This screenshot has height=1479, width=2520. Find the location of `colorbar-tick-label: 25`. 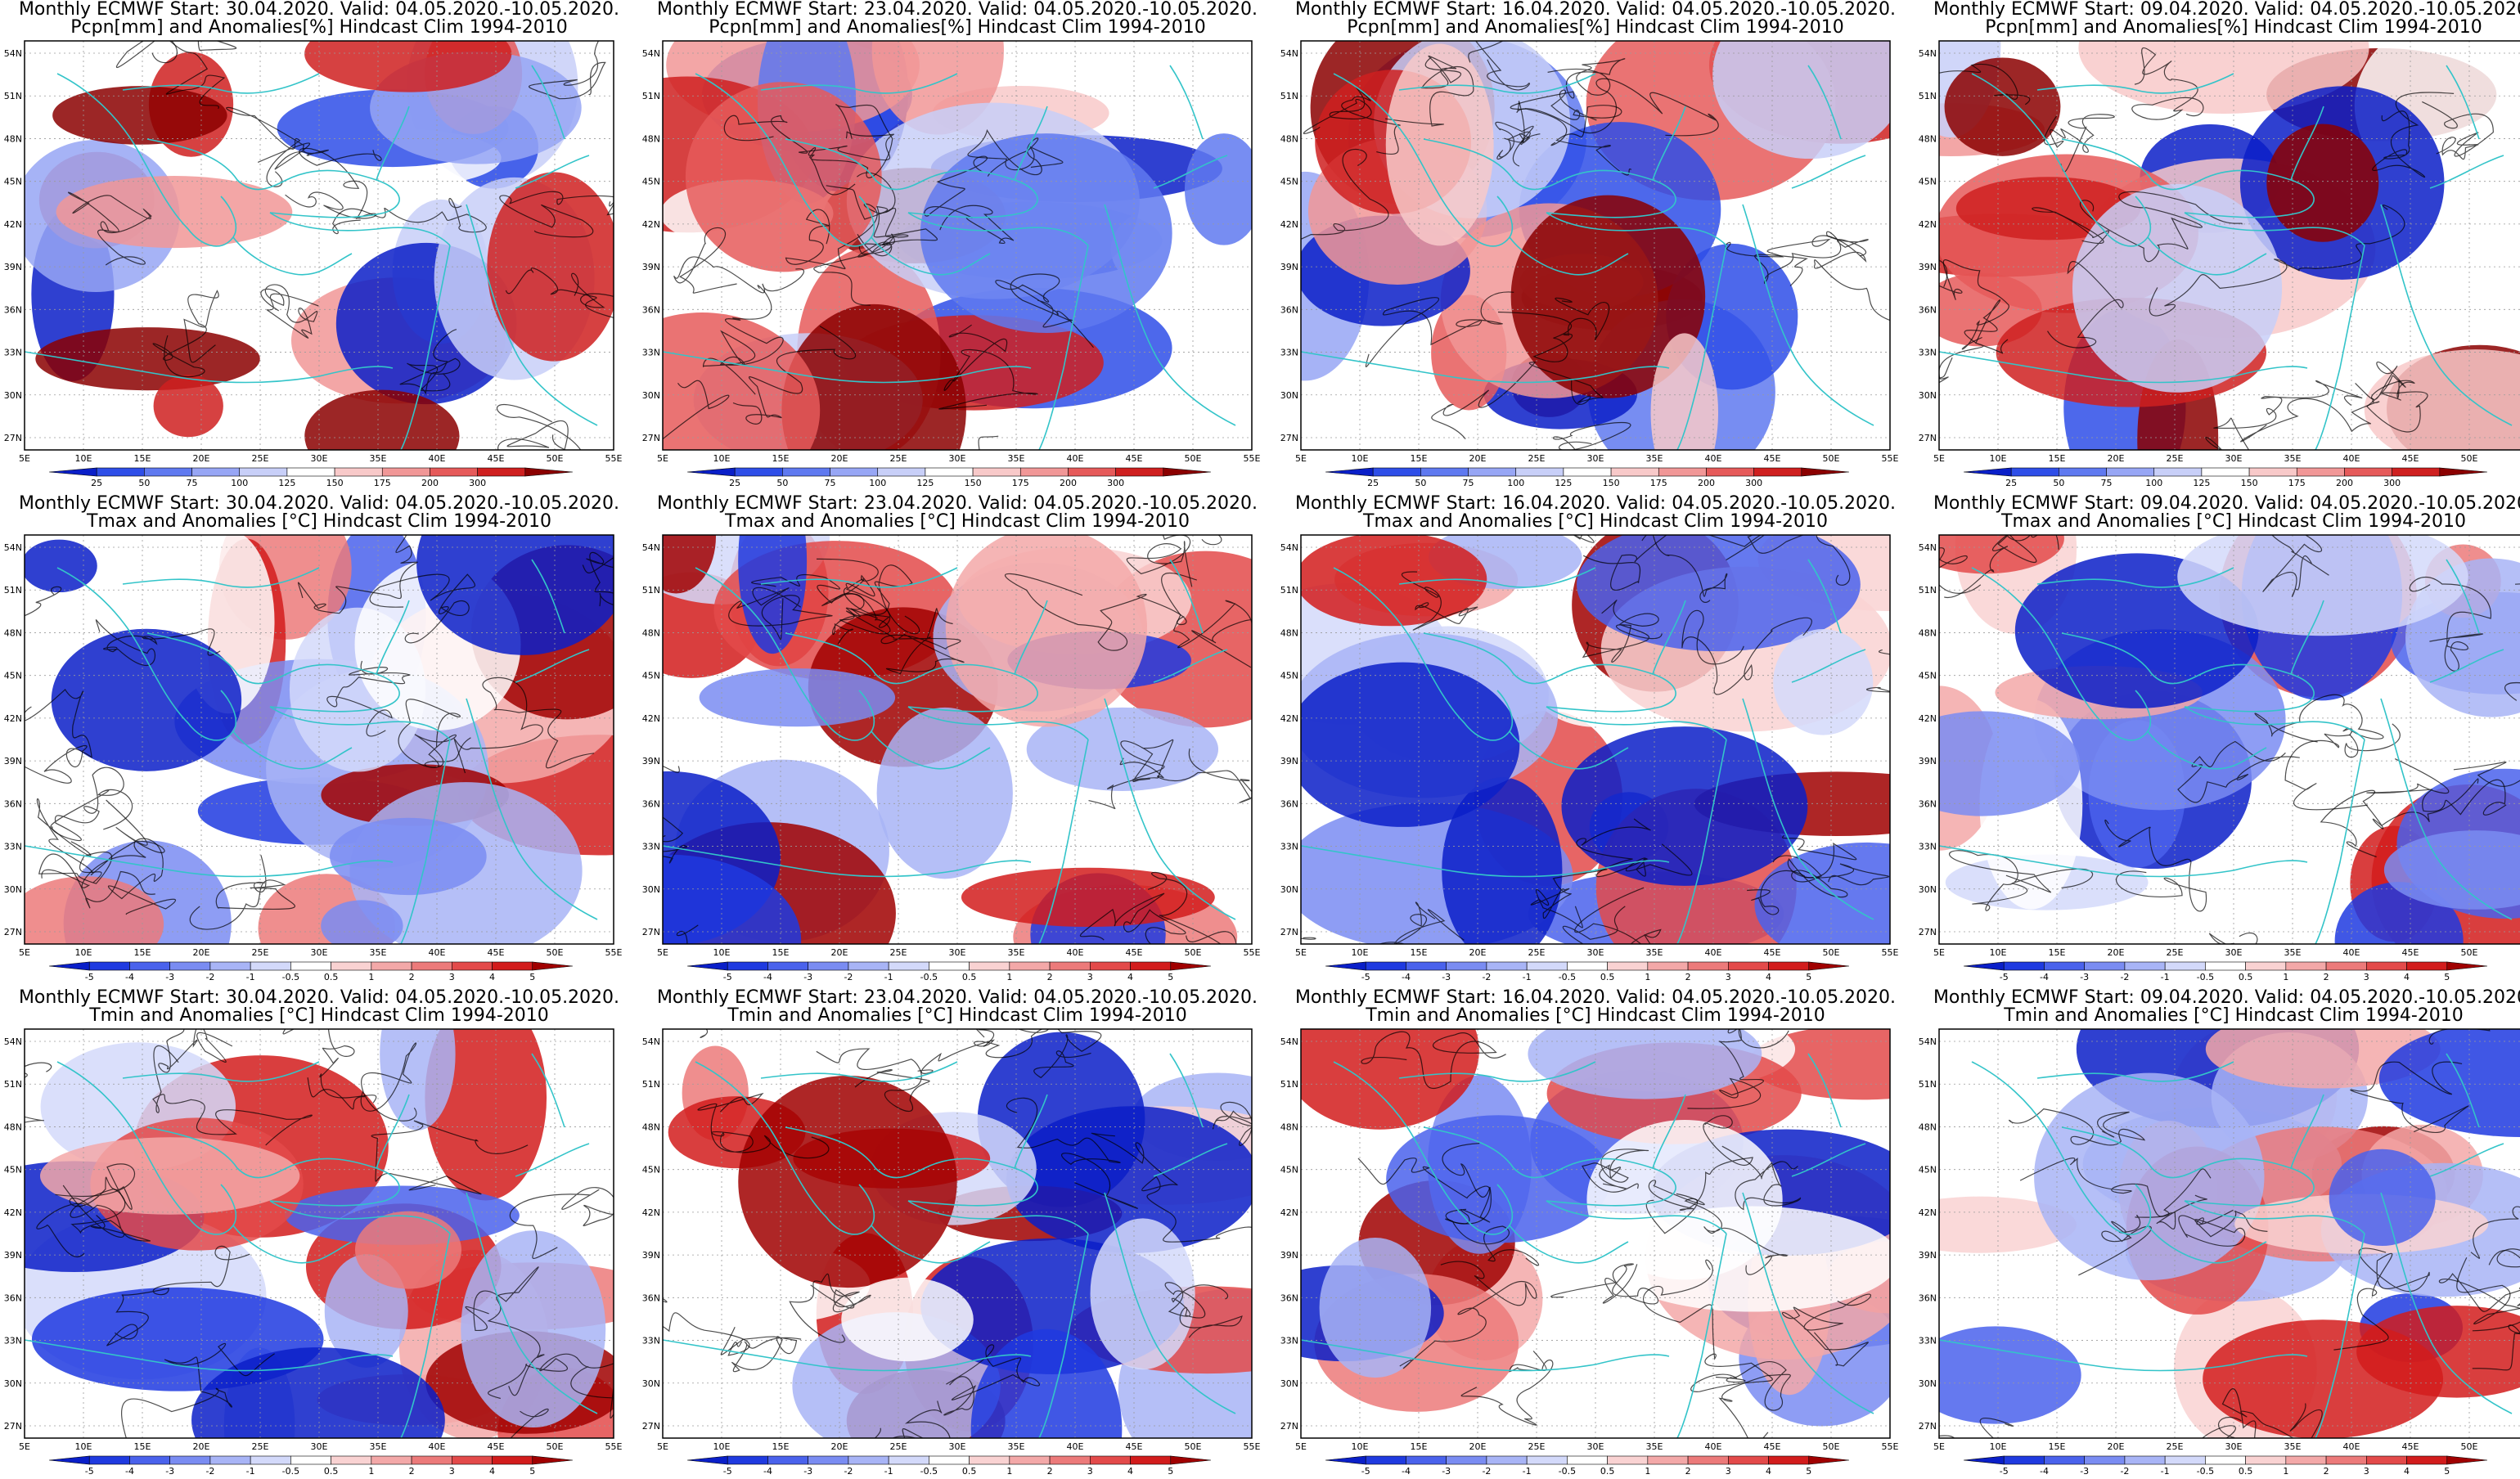

colorbar-tick-label: 25 is located at coordinates (97, 483).